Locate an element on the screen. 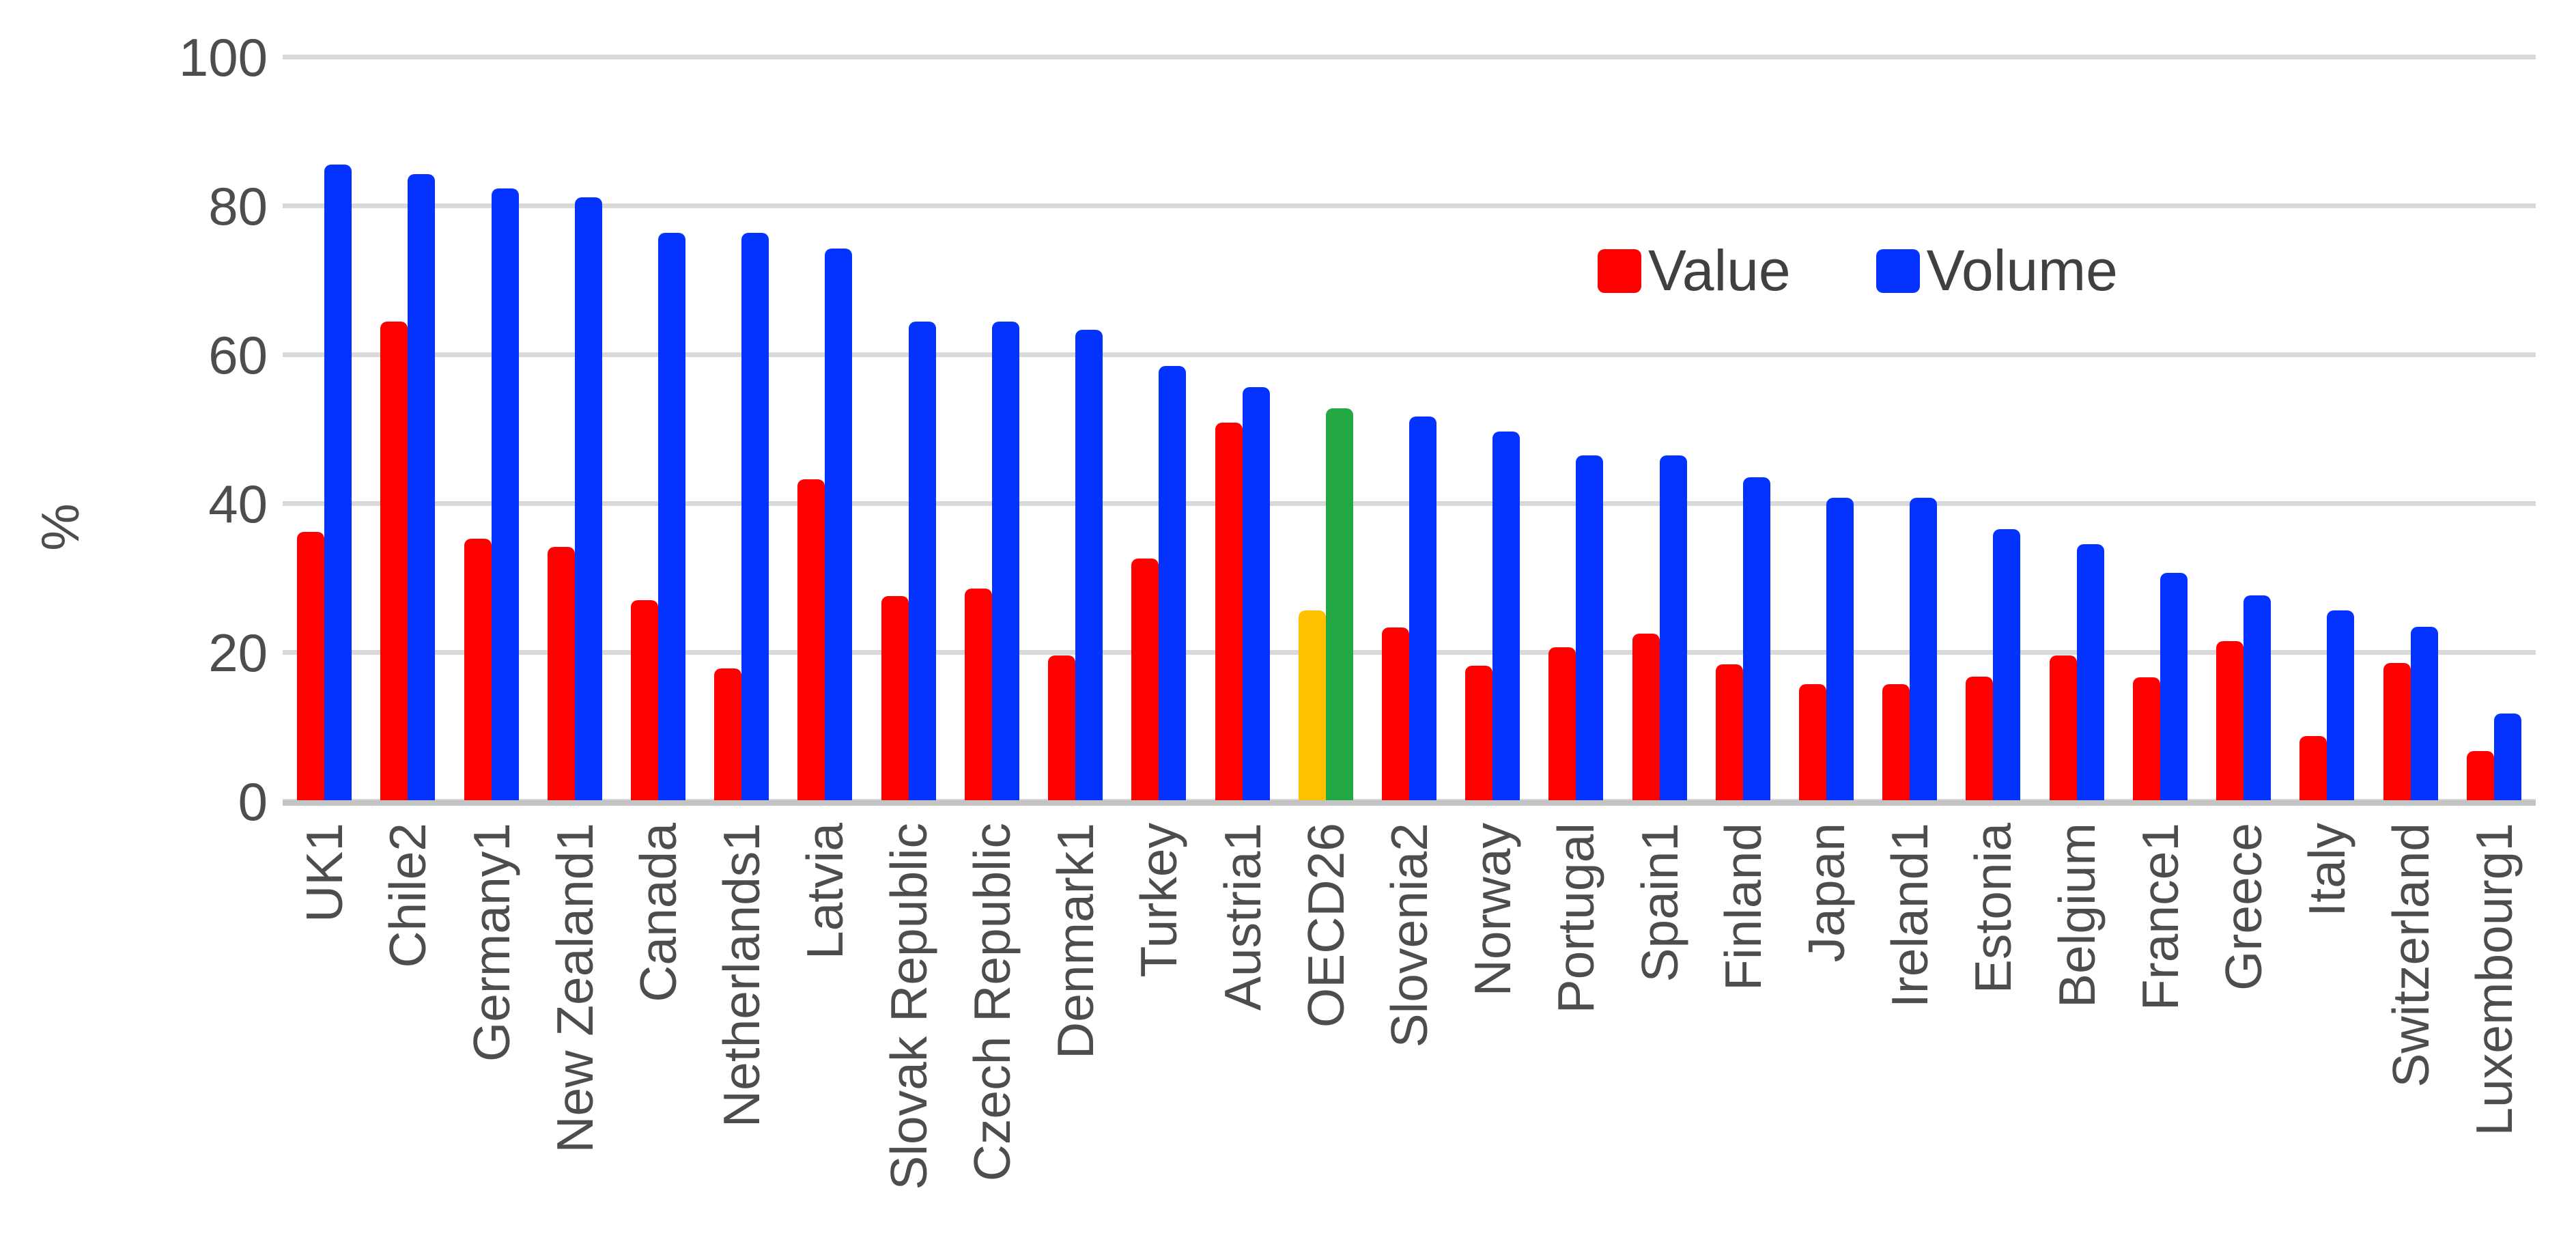 Image resolution: width=2576 pixels, height=1242 pixels. bar-volume-Slovenia2 is located at coordinates (1423, 609).